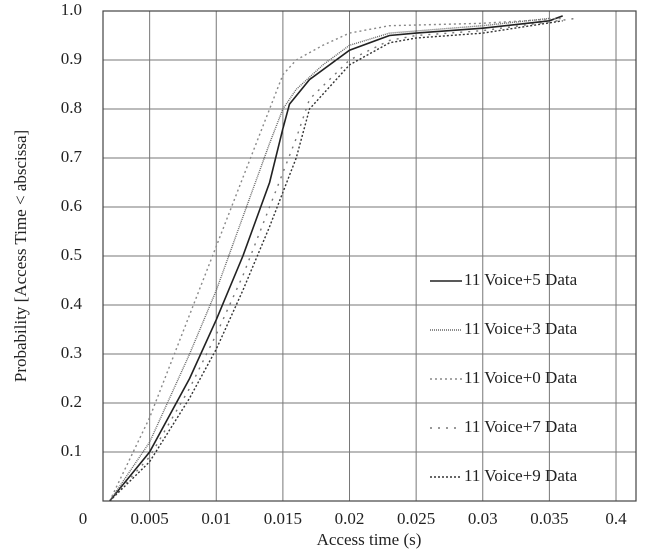 The image size is (671, 554). What do you see at coordinates (283, 518) in the screenshot?
I see `x-tick-label: 0.015` at bounding box center [283, 518].